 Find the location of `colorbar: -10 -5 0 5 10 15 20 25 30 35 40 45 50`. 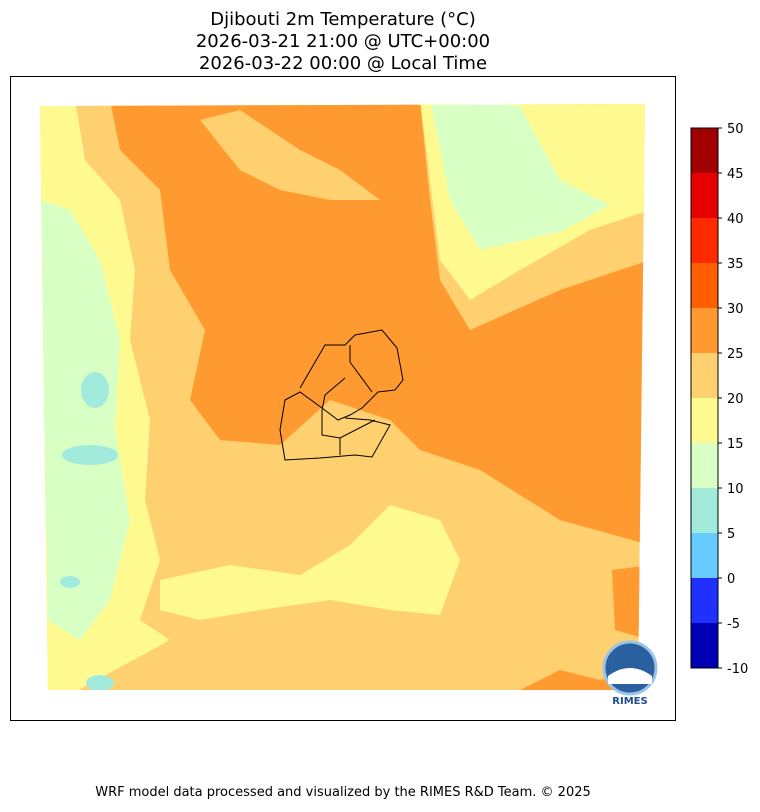

colorbar: -10 -5 0 5 10 15 20 25 30 35 40 45 50 is located at coordinates (719, 399).